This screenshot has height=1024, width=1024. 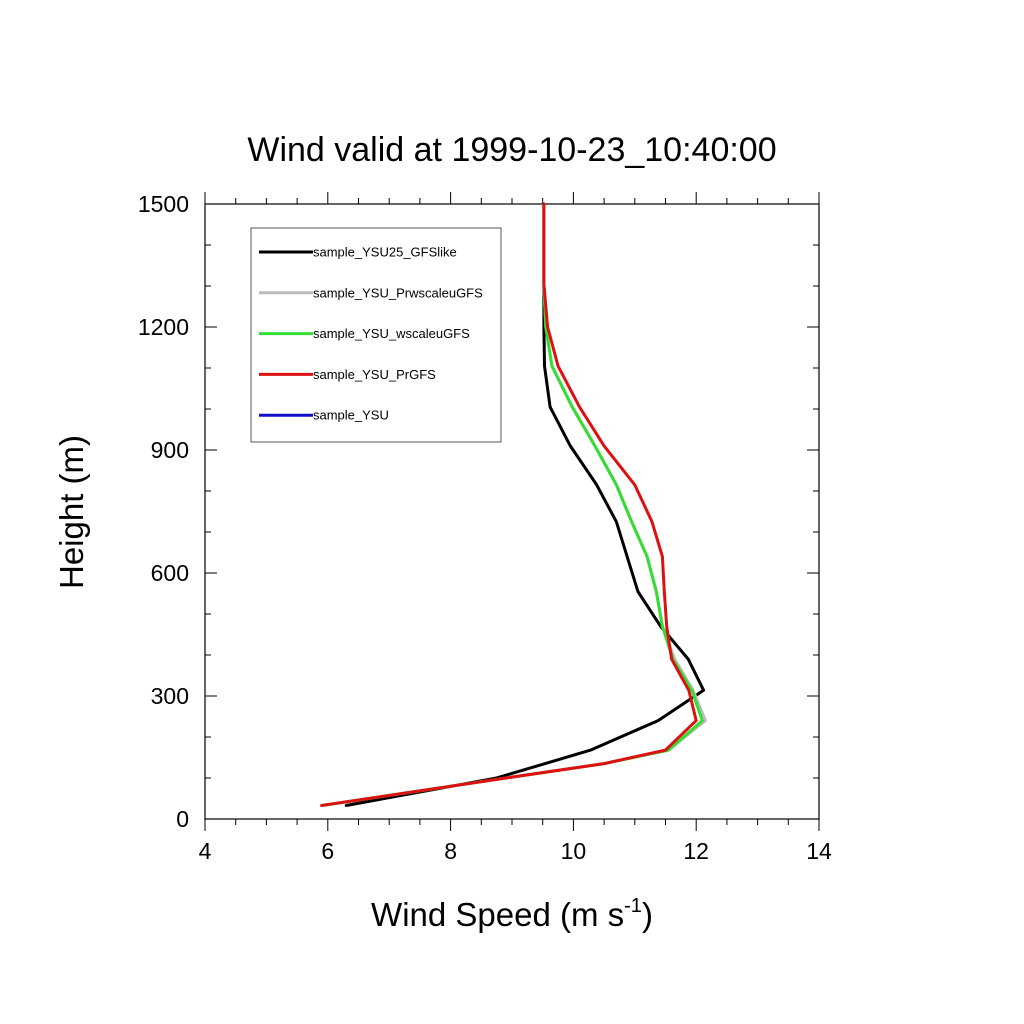 What do you see at coordinates (450, 851) in the screenshot?
I see `x-tick-label: 8` at bounding box center [450, 851].